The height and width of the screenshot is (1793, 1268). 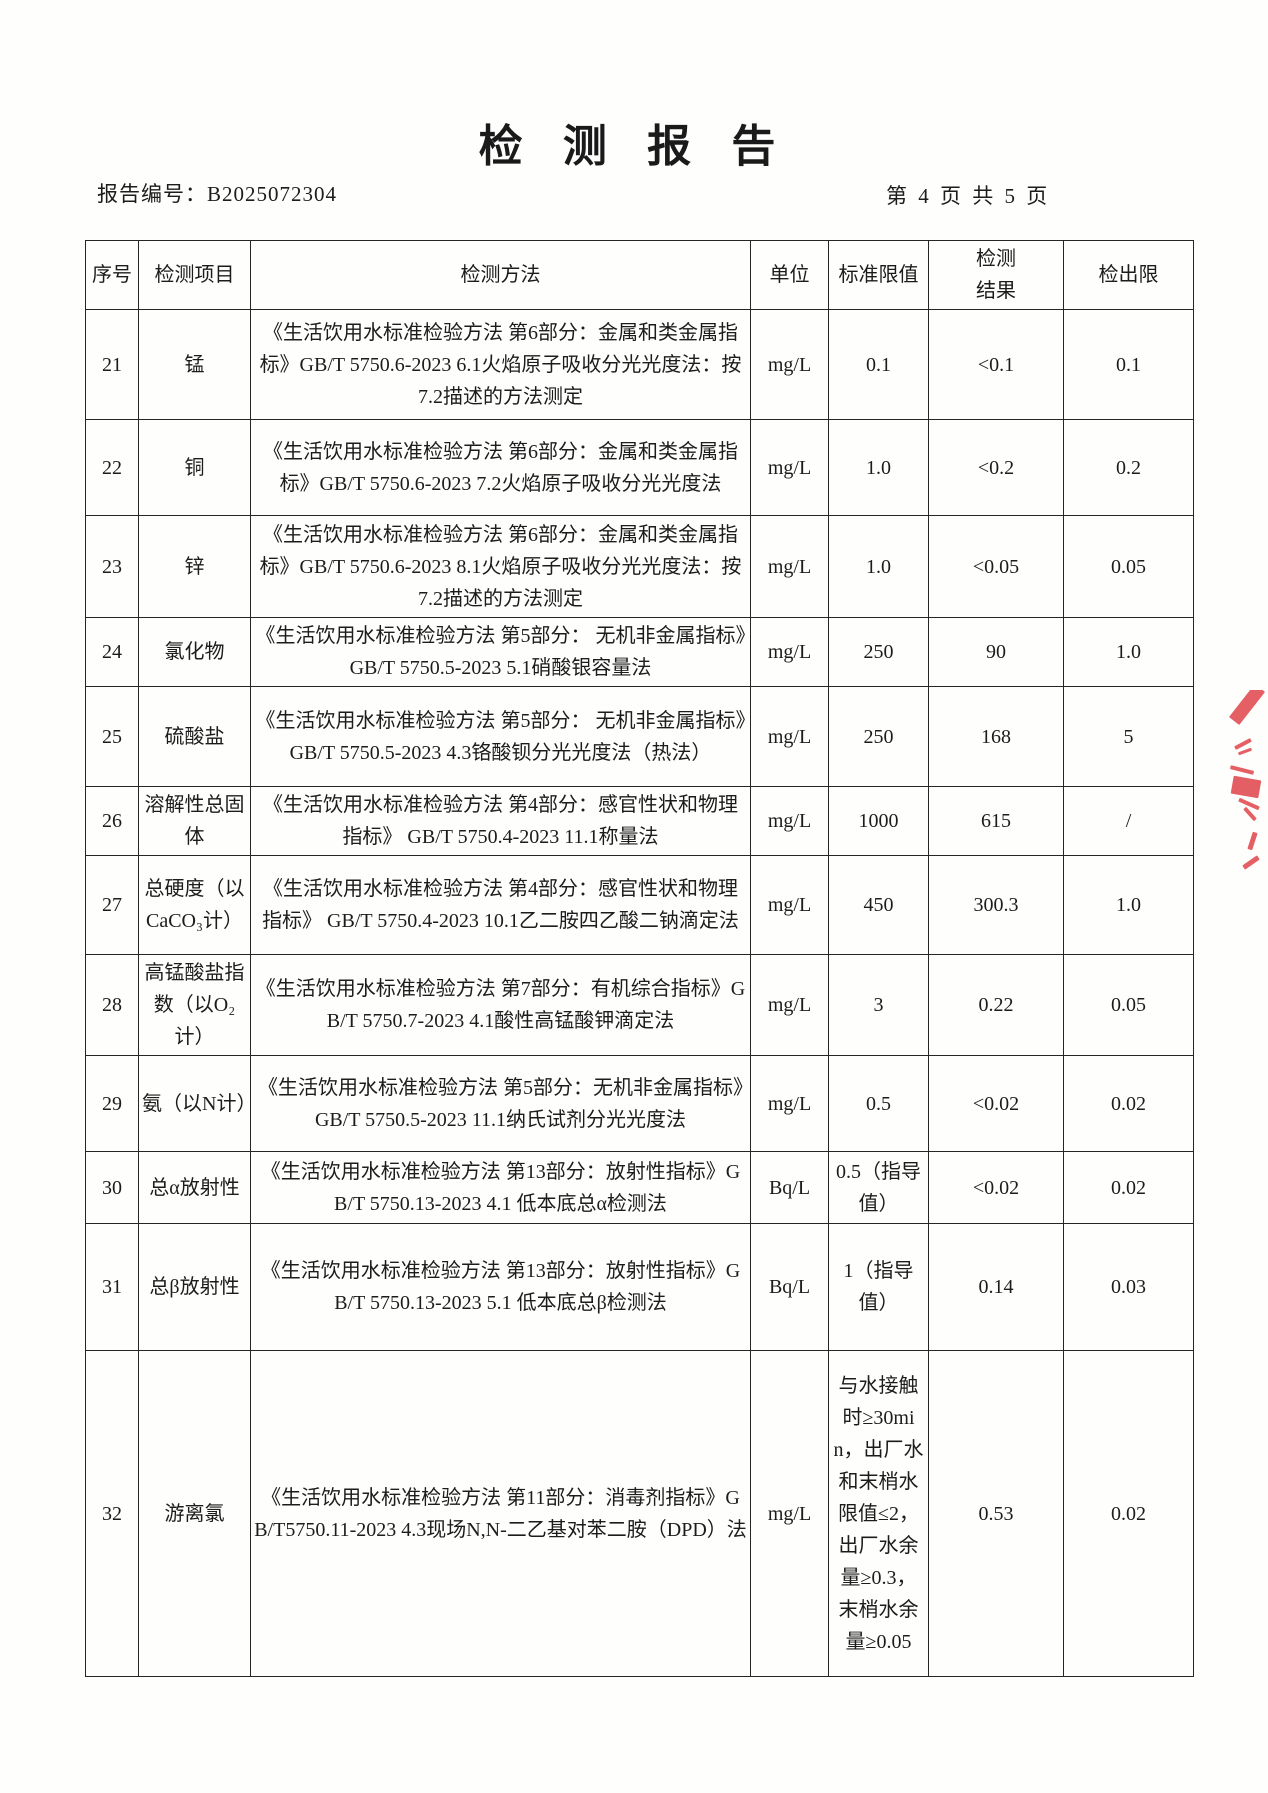 I want to click on page-indicator: 第 4 页 共 5 页, so click(x=968, y=196).